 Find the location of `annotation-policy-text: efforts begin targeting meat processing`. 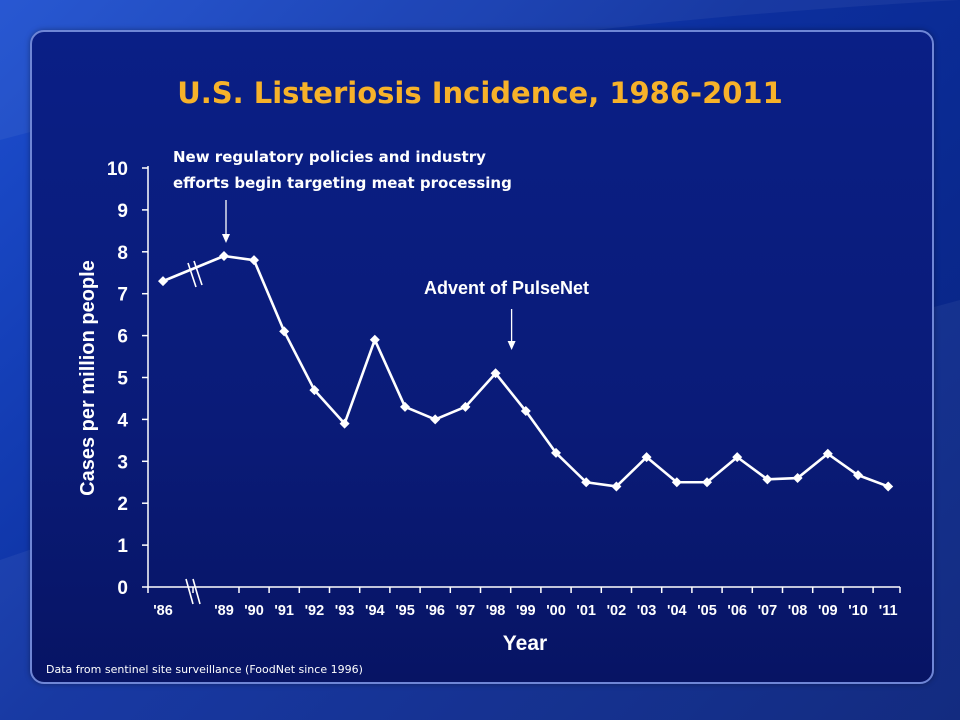

annotation-policy-text: efforts begin targeting meat processing is located at coordinates (342, 183).